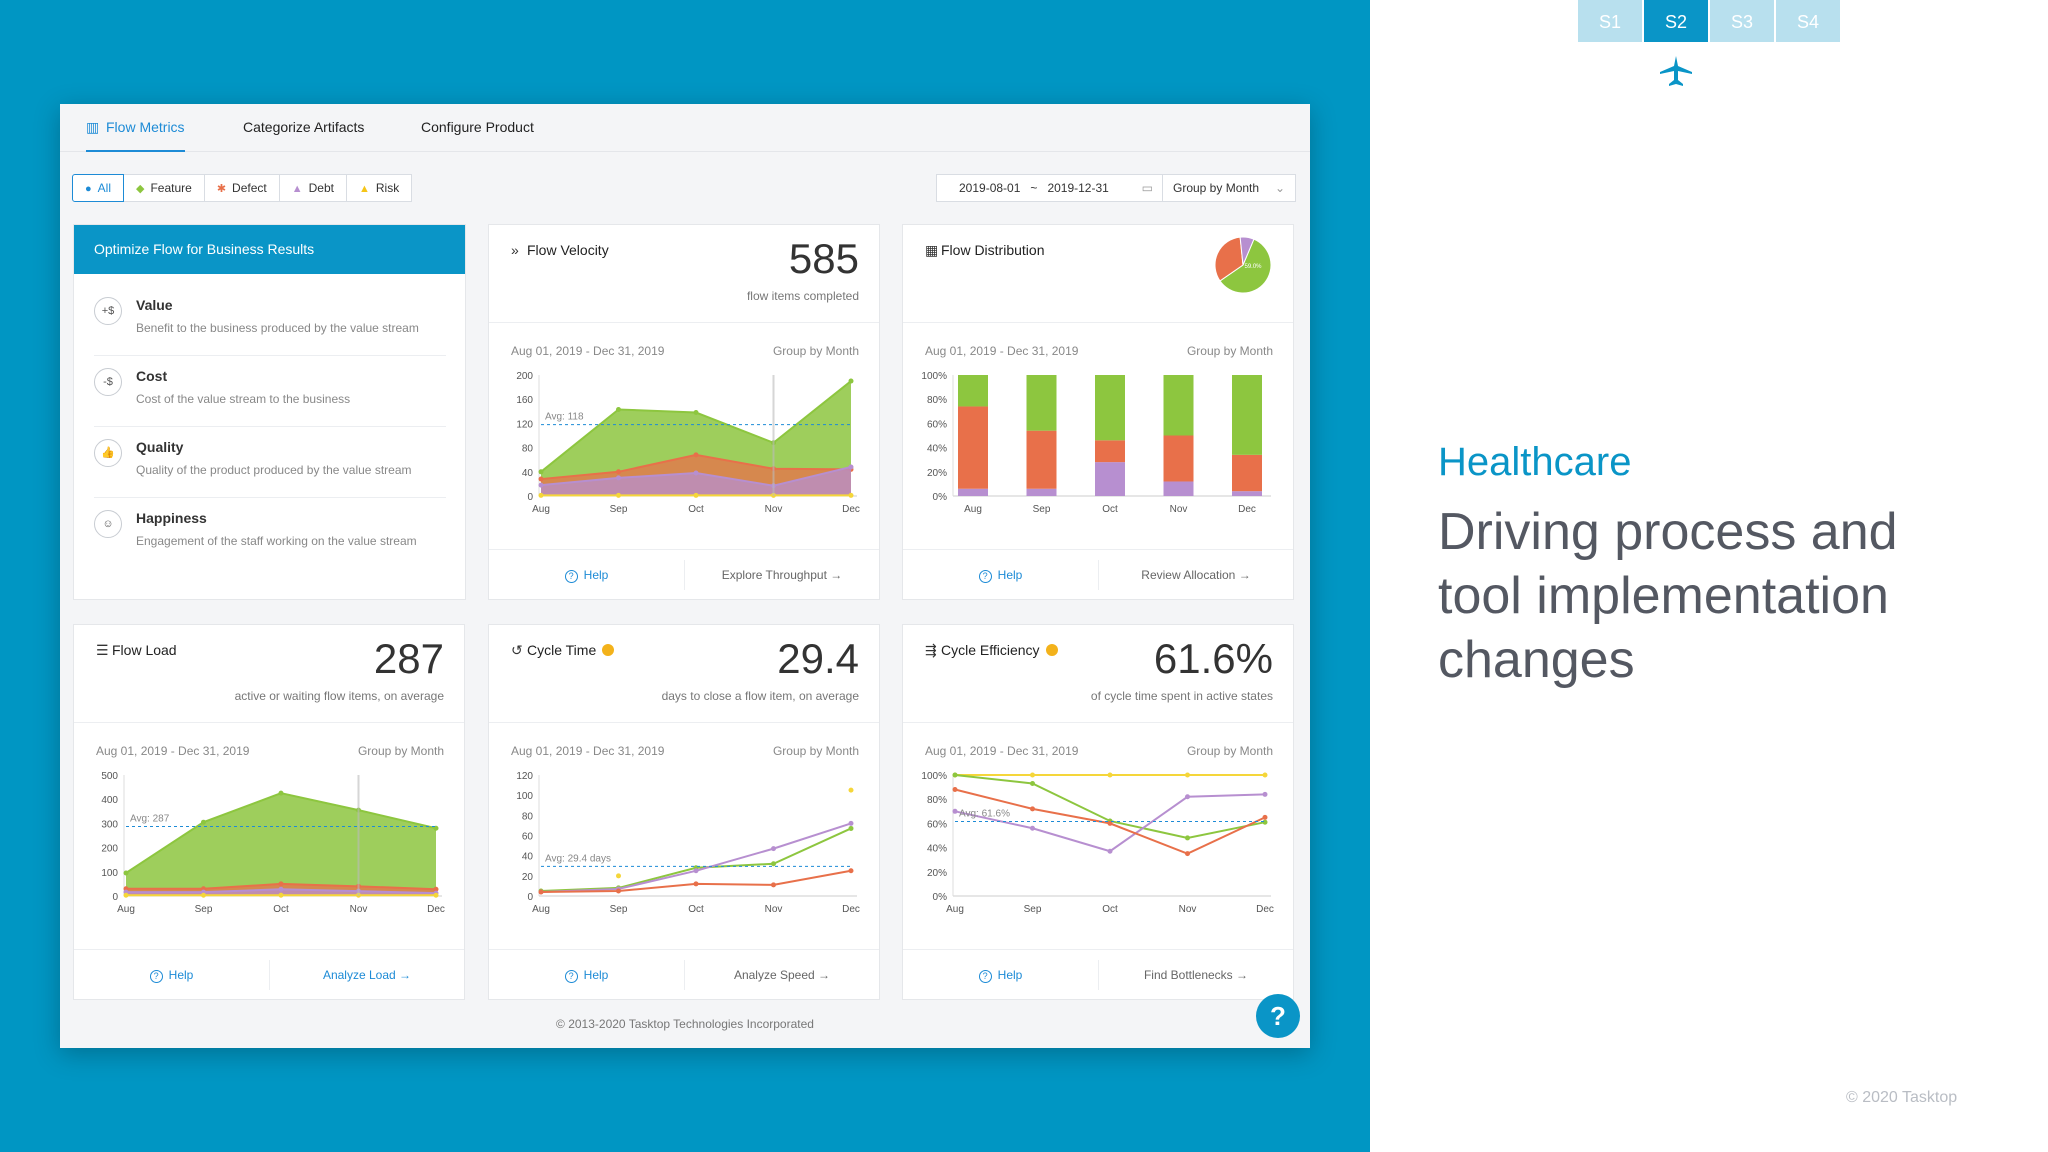  What do you see at coordinates (1808, 21) in the screenshot?
I see `step-s4: S4` at bounding box center [1808, 21].